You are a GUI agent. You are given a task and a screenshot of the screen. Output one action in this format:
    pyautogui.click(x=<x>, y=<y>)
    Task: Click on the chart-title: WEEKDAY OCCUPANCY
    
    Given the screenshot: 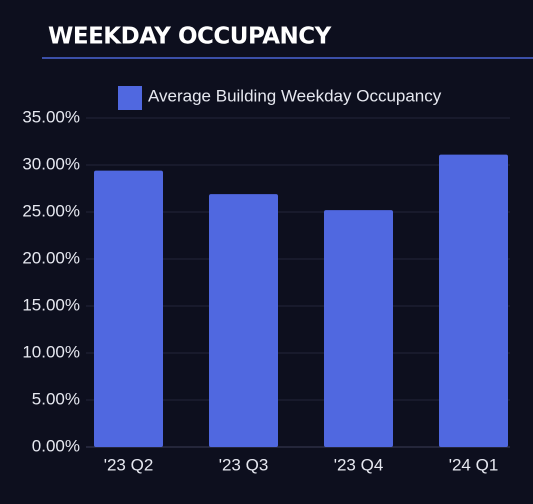 What is the action you would take?
    pyautogui.click(x=190, y=37)
    